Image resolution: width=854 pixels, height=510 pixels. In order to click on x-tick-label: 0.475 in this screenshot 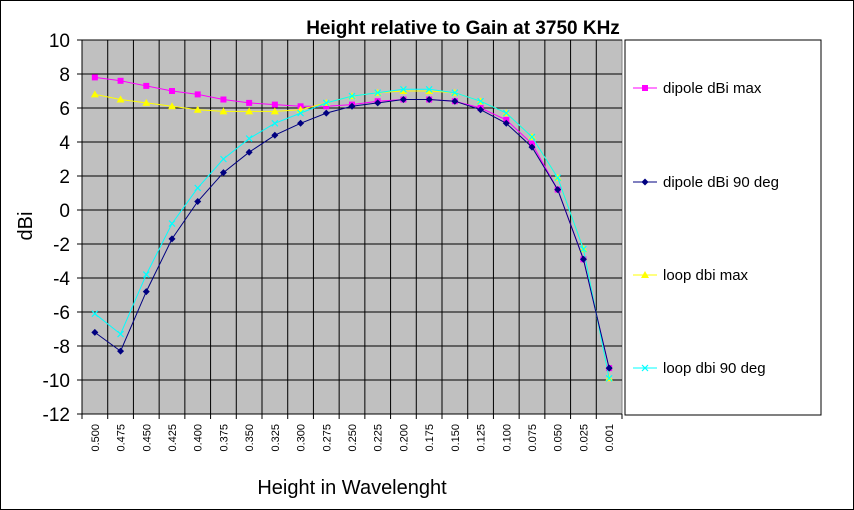, I will do `click(122, 438)`.